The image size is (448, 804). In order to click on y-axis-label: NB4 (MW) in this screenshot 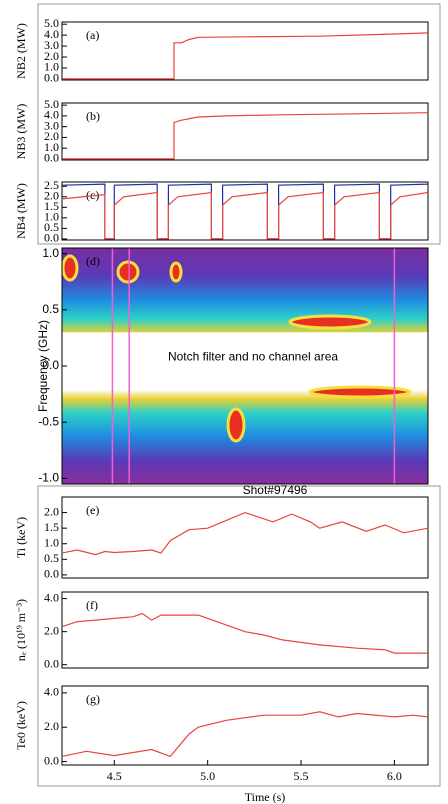, I will do `click(21, 211)`.